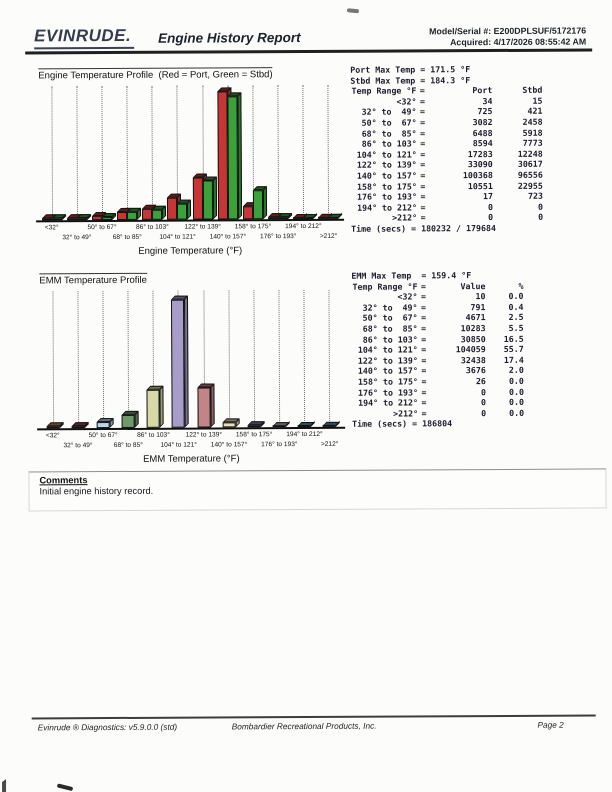 This screenshot has height=792, width=612. Describe the element at coordinates (513, 359) in the screenshot. I see `value-cell: 17.4` at that location.